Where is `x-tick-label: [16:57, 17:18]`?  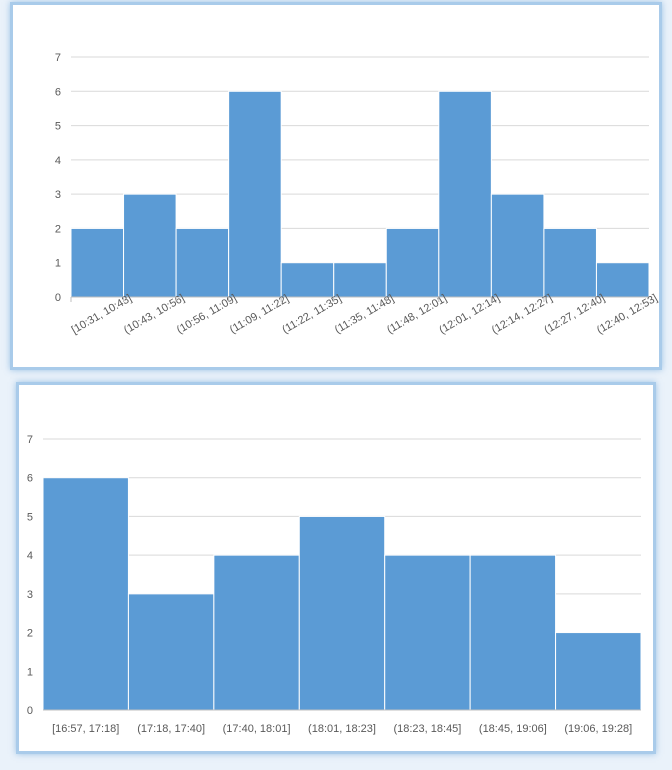 x-tick-label: [16:57, 17:18] is located at coordinates (85, 729).